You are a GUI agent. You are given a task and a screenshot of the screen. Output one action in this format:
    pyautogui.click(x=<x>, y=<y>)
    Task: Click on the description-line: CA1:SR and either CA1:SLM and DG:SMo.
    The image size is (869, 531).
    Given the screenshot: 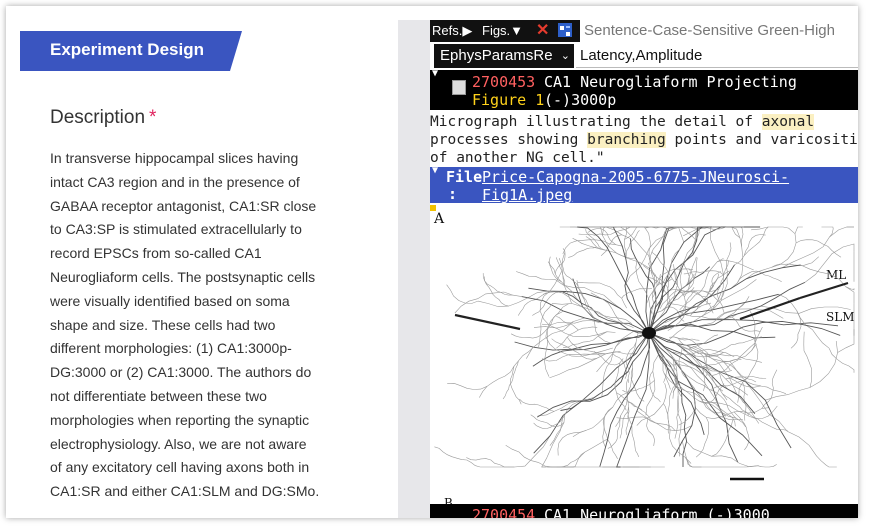 What is the action you would take?
    pyautogui.click(x=185, y=491)
    